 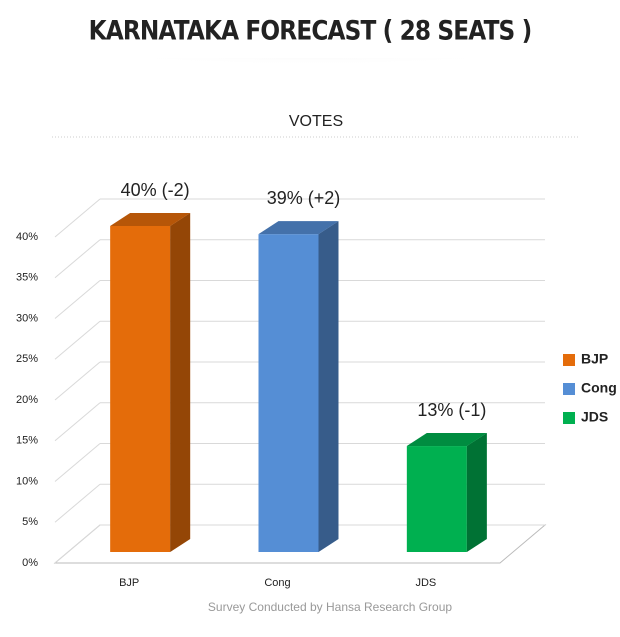 I want to click on value-label: 39% (+2), so click(x=304, y=198).